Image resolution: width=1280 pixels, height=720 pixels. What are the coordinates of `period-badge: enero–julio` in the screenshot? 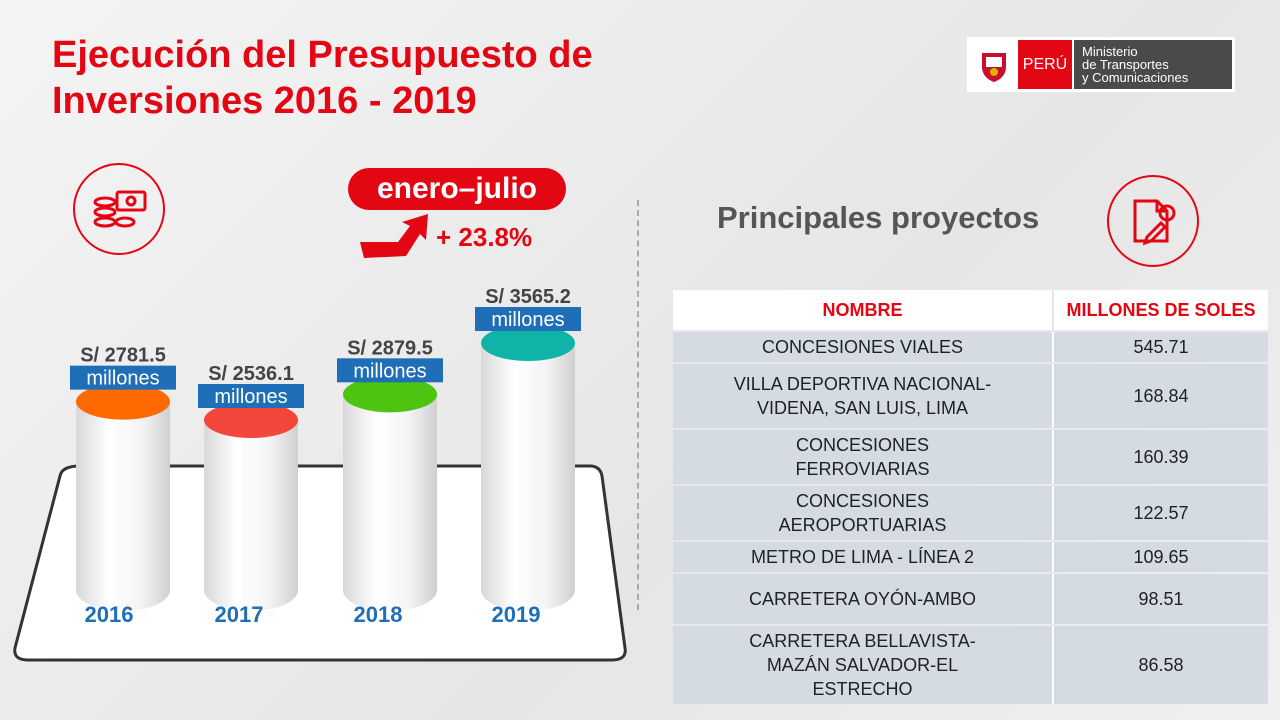 It's located at (457, 189).